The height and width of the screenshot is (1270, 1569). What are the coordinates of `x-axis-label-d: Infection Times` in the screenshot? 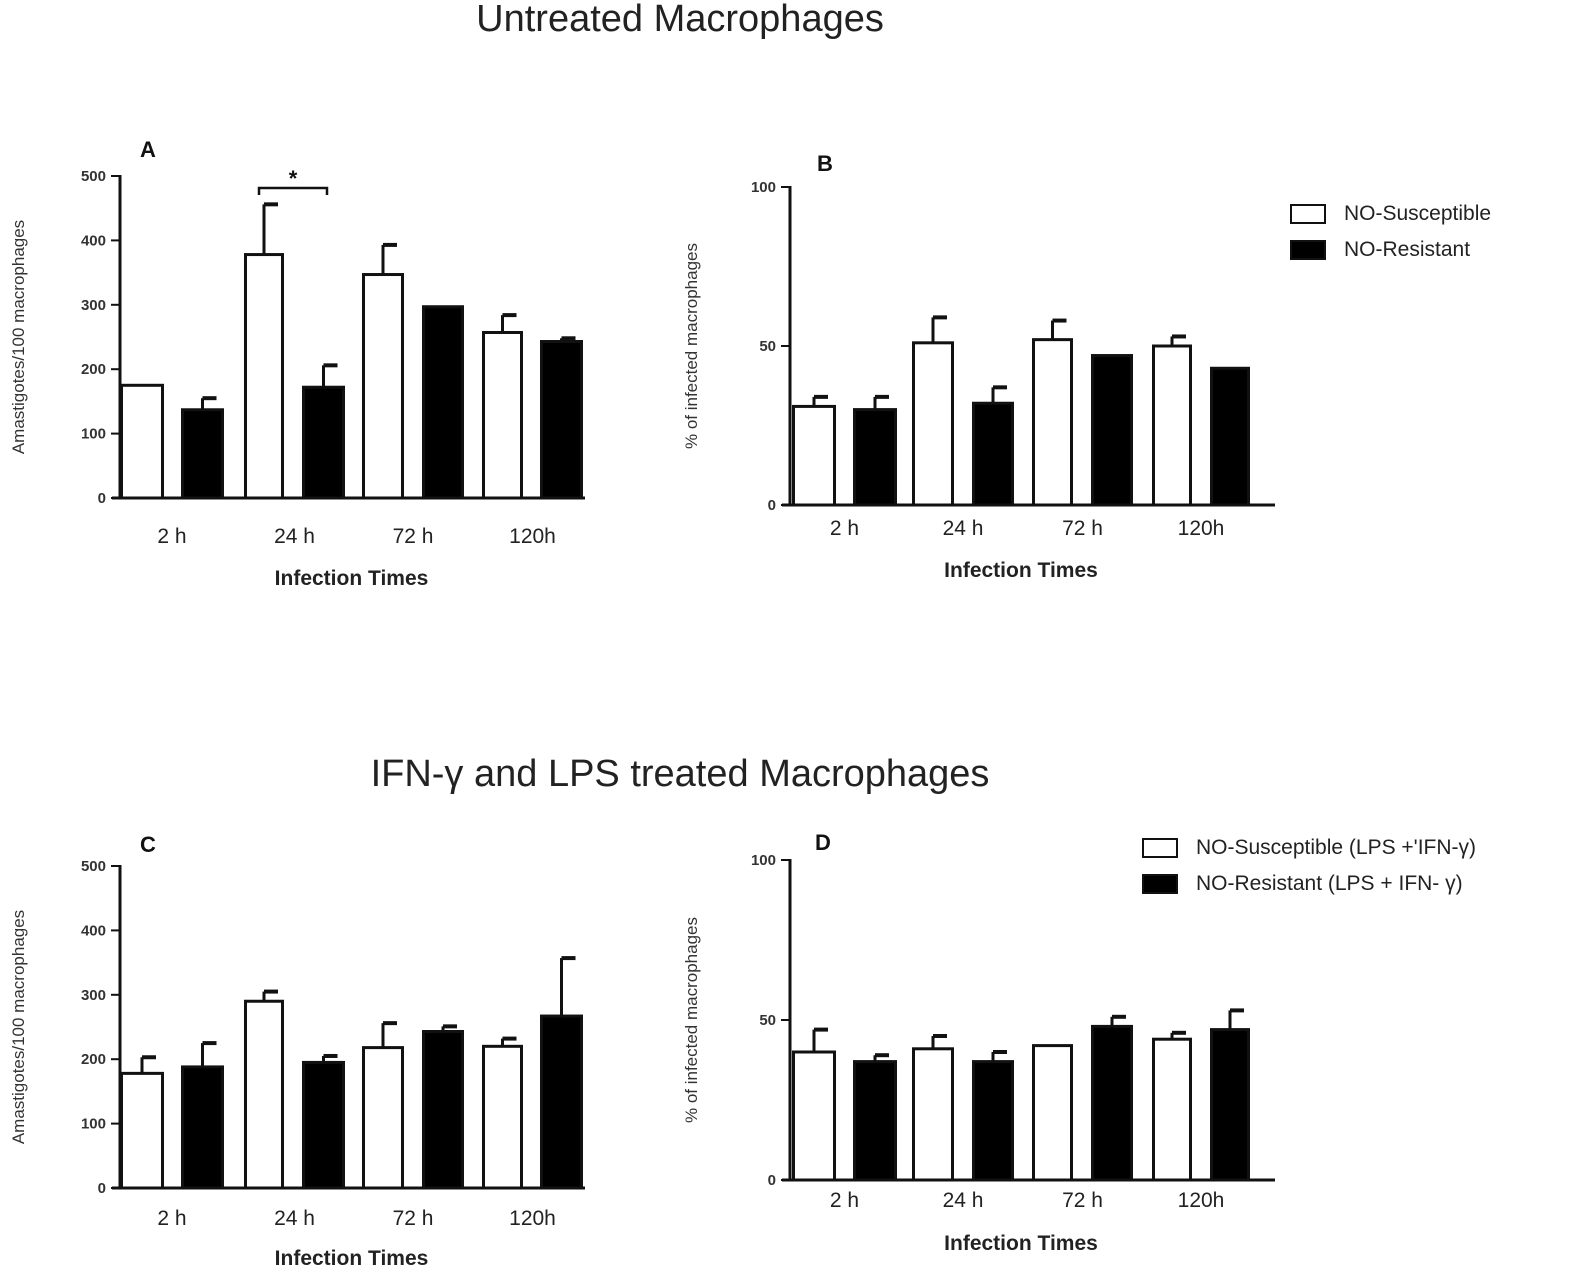 It's located at (1021, 1243).